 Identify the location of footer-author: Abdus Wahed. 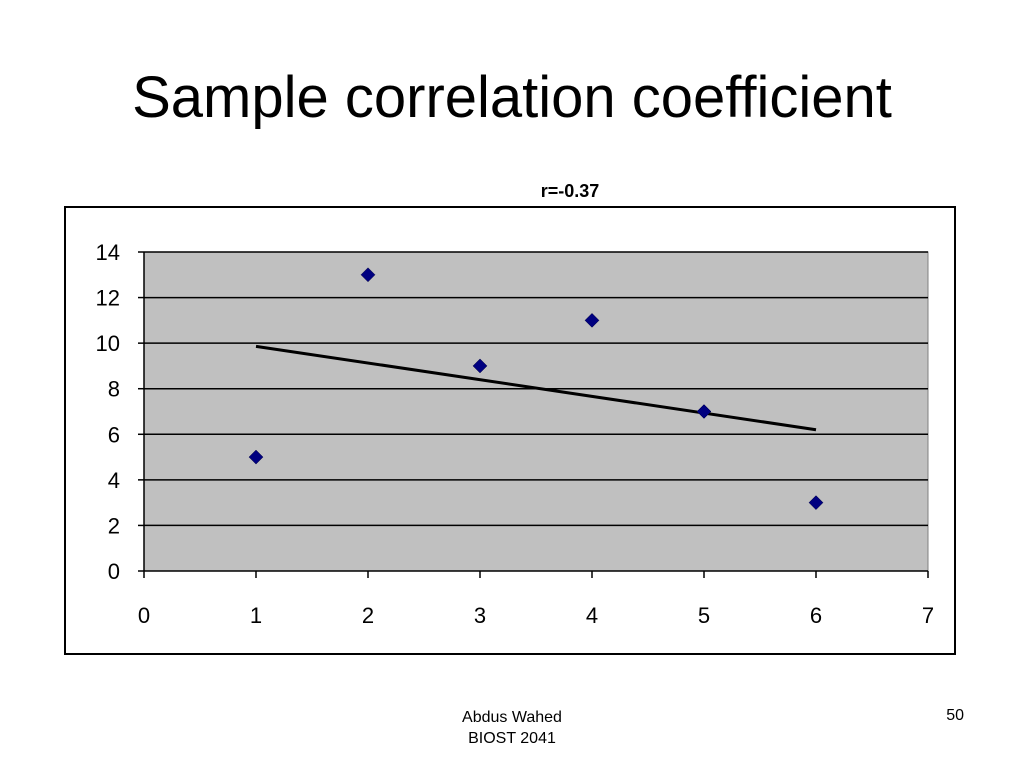
(512, 717).